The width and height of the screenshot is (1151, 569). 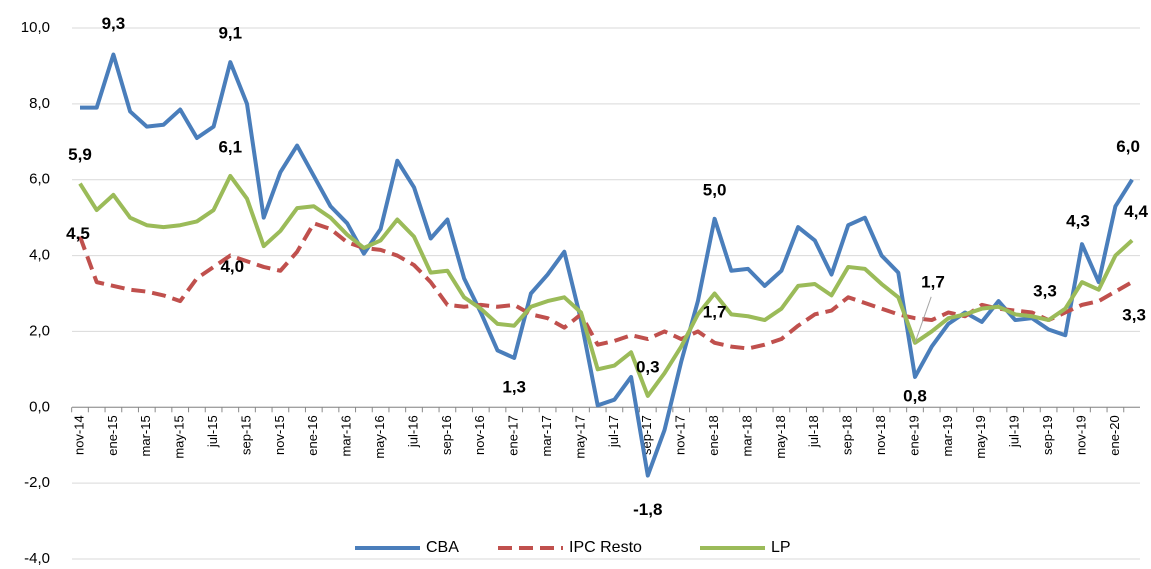 What do you see at coordinates (442, 547) in the screenshot?
I see `legend-label: CBA` at bounding box center [442, 547].